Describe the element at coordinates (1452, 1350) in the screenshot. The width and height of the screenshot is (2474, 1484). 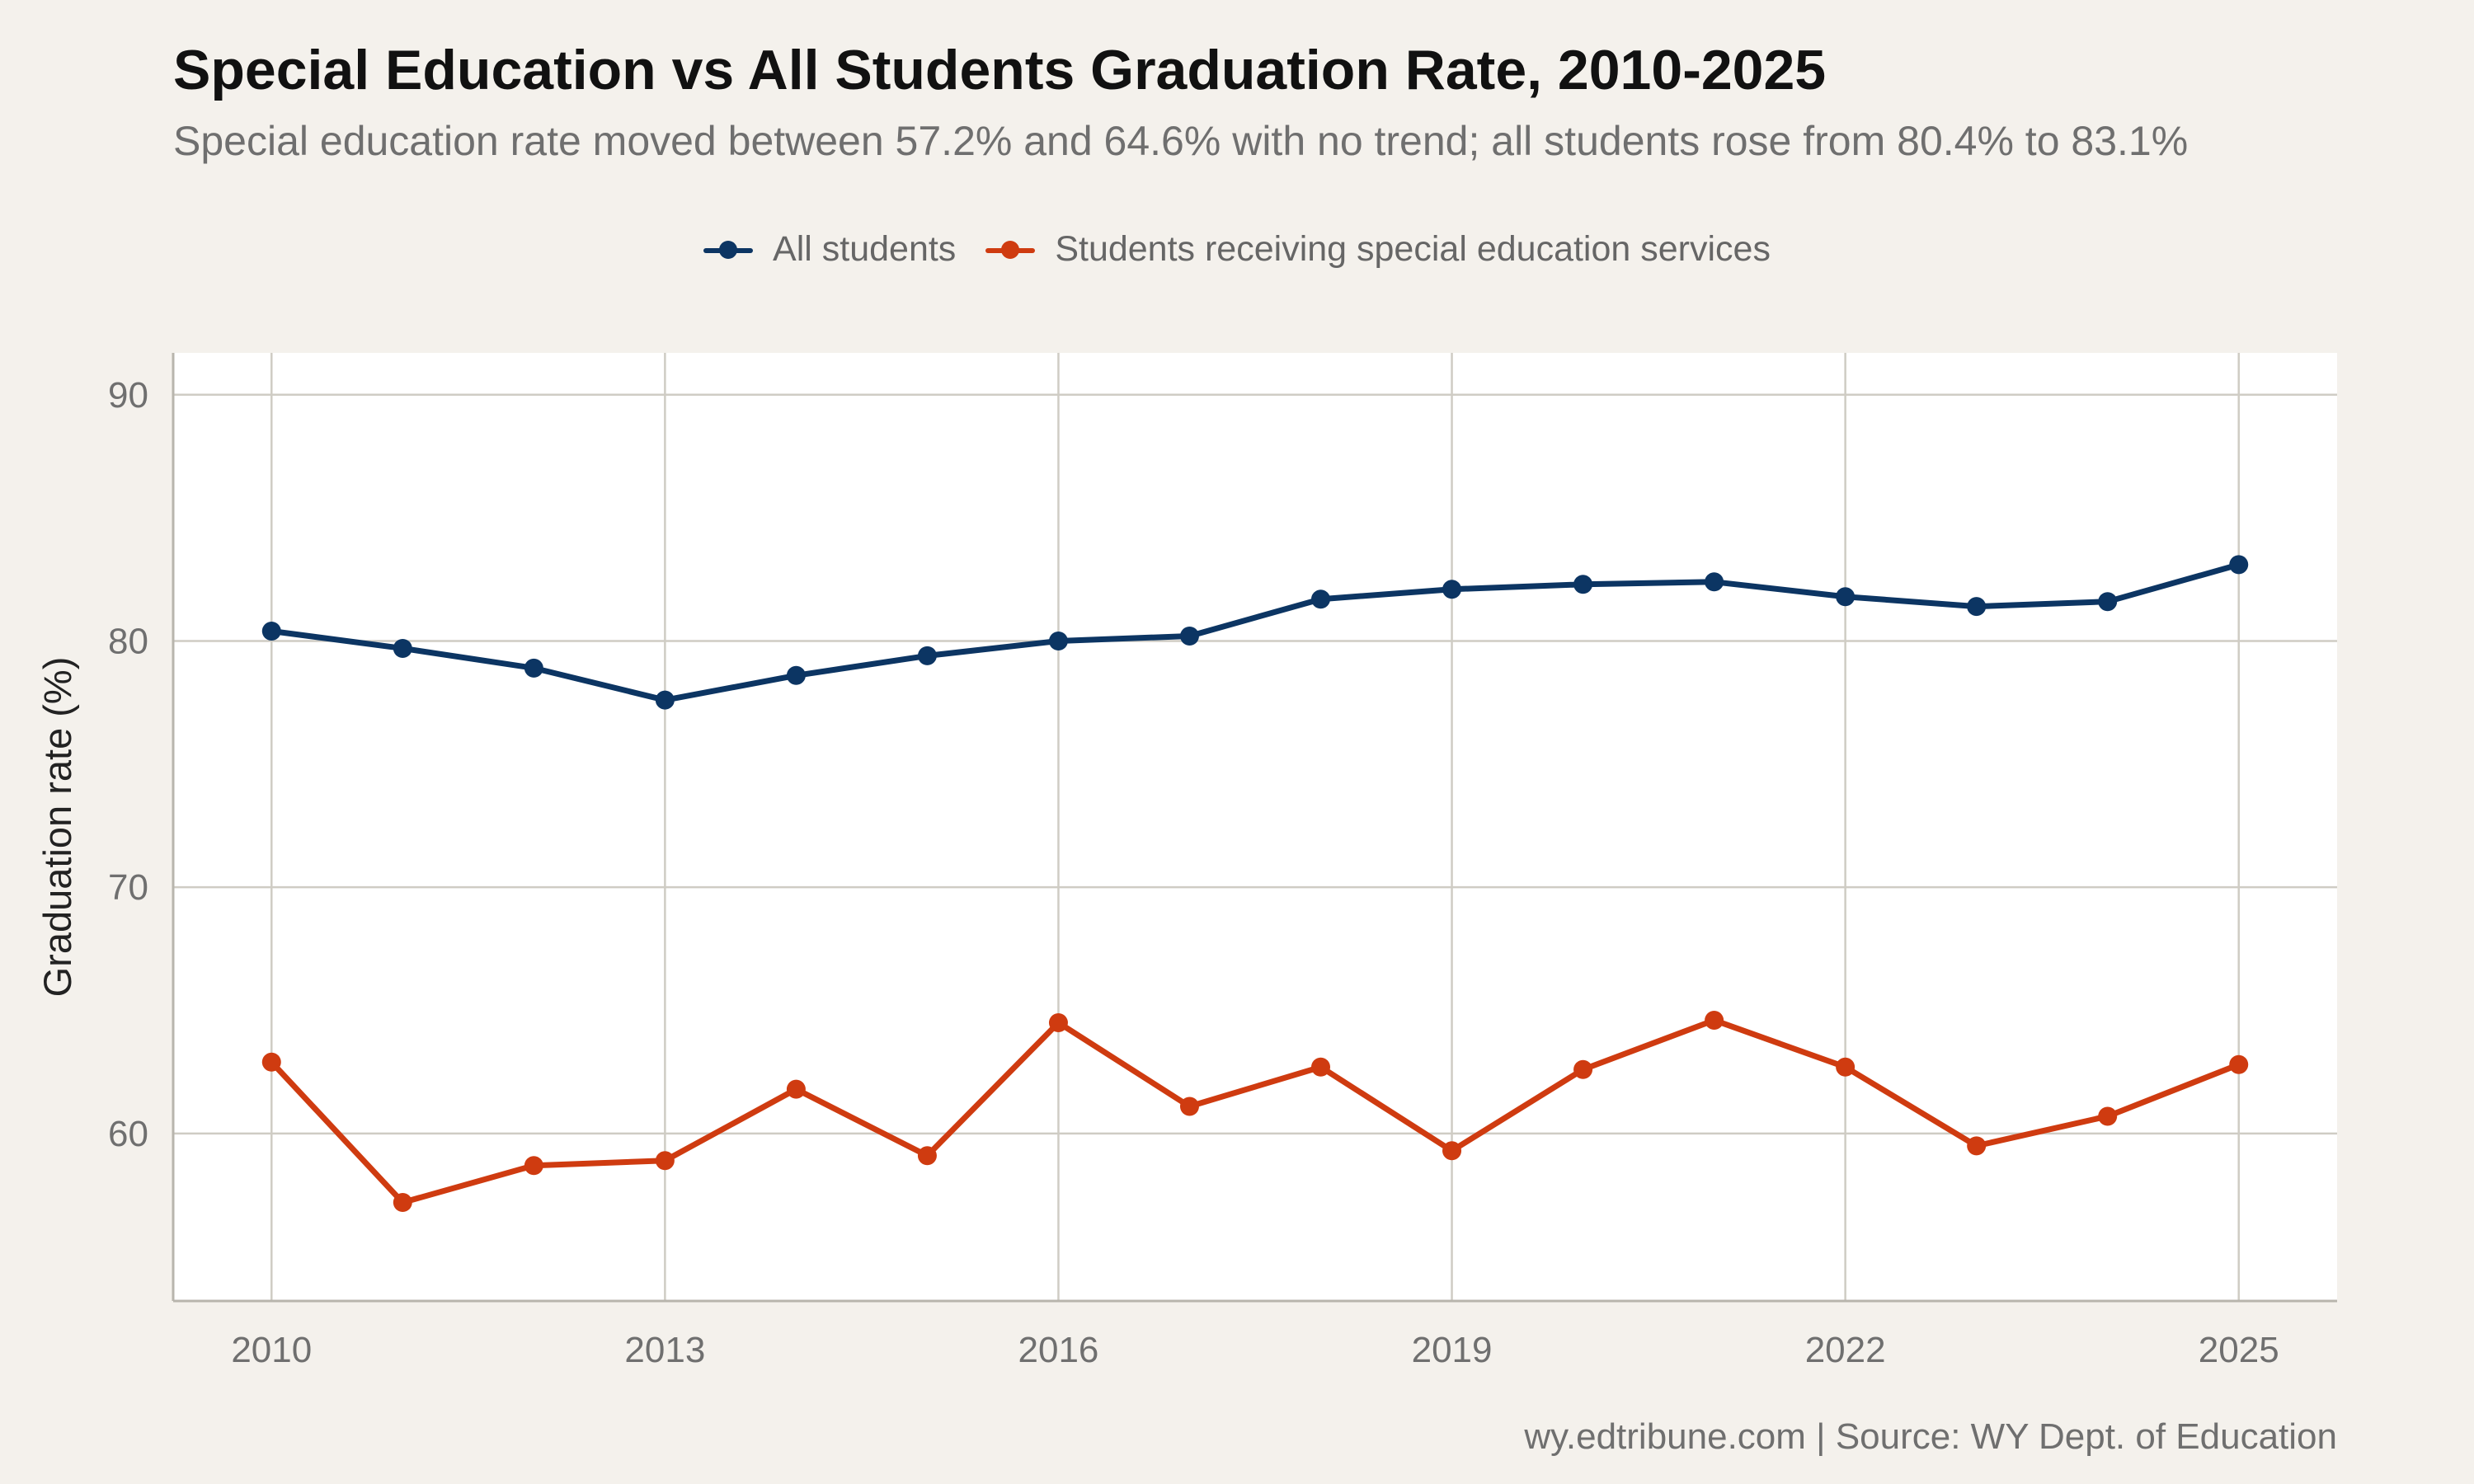
I see `x-tick-label-2019: 2019` at that location.